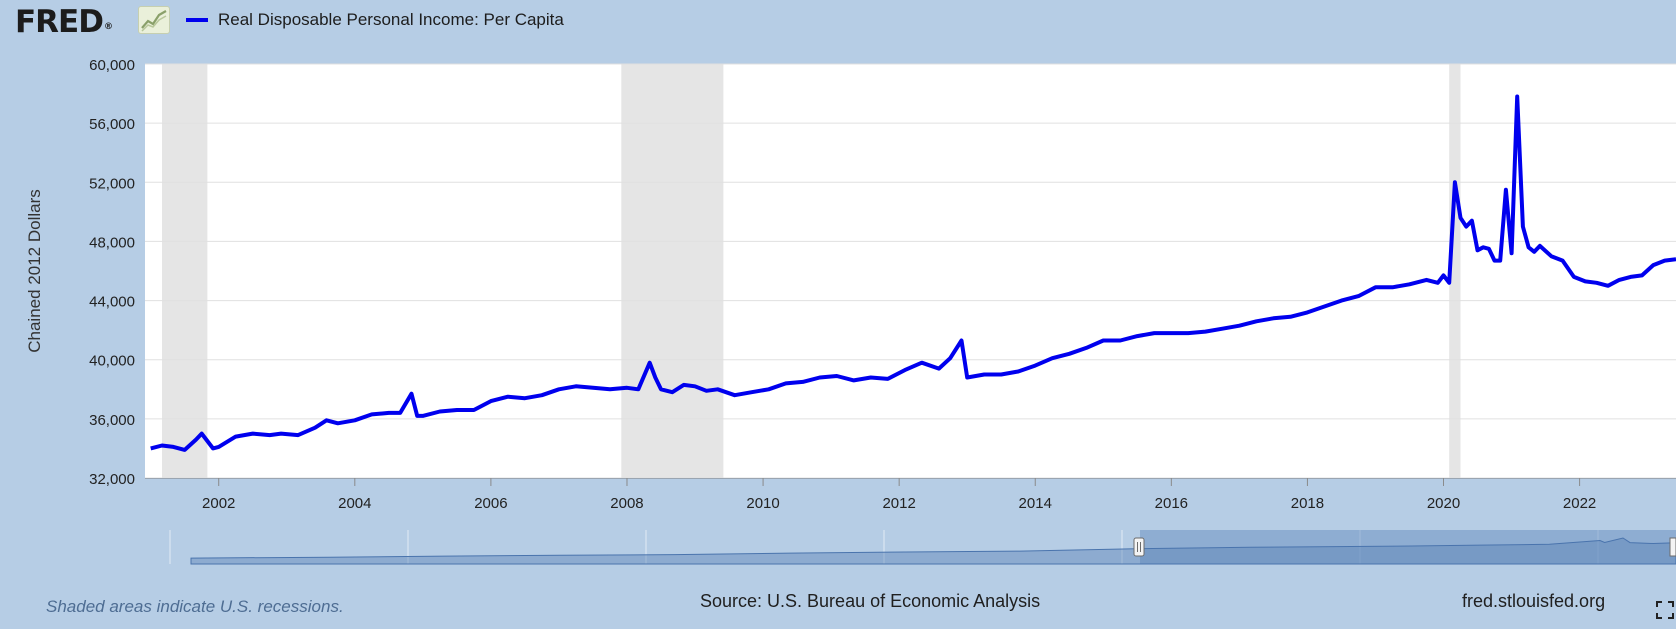 The image size is (1676, 629). Describe the element at coordinates (59, 22) in the screenshot. I see `fred-logo-text: FRED` at that location.